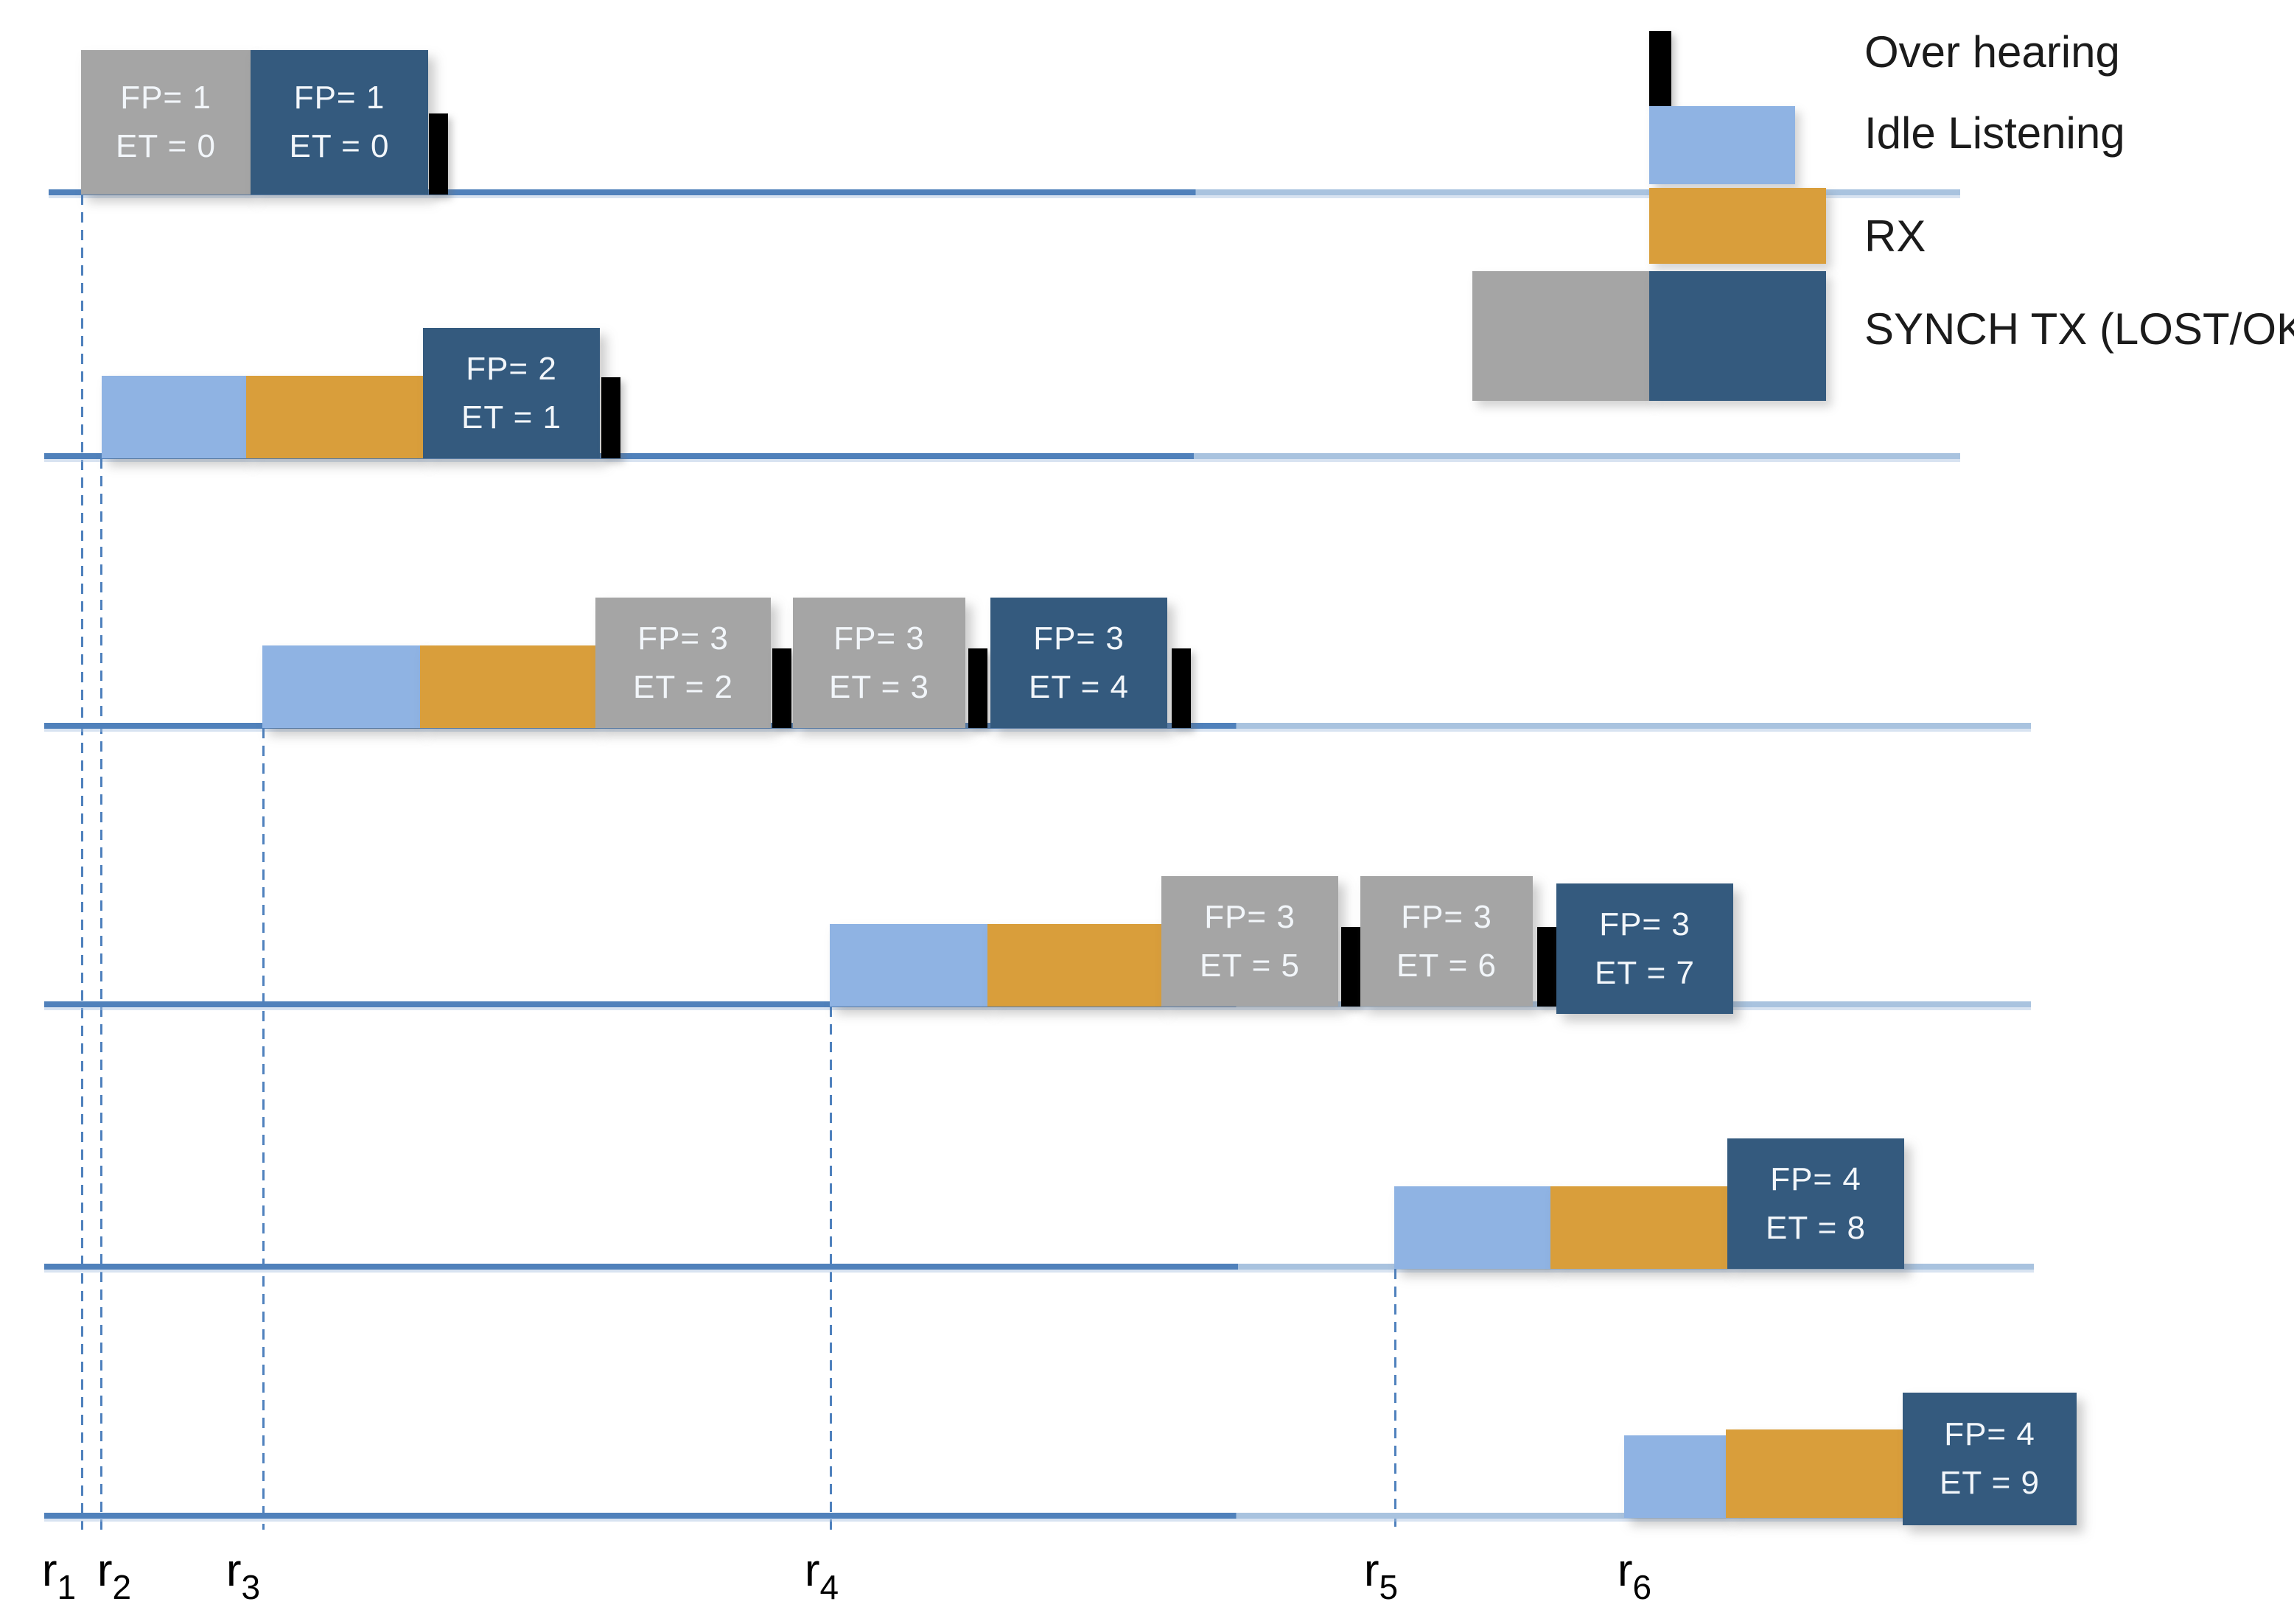  I want to click on synch-tx-lost-block: FP= 3 ET = 3, so click(879, 663).